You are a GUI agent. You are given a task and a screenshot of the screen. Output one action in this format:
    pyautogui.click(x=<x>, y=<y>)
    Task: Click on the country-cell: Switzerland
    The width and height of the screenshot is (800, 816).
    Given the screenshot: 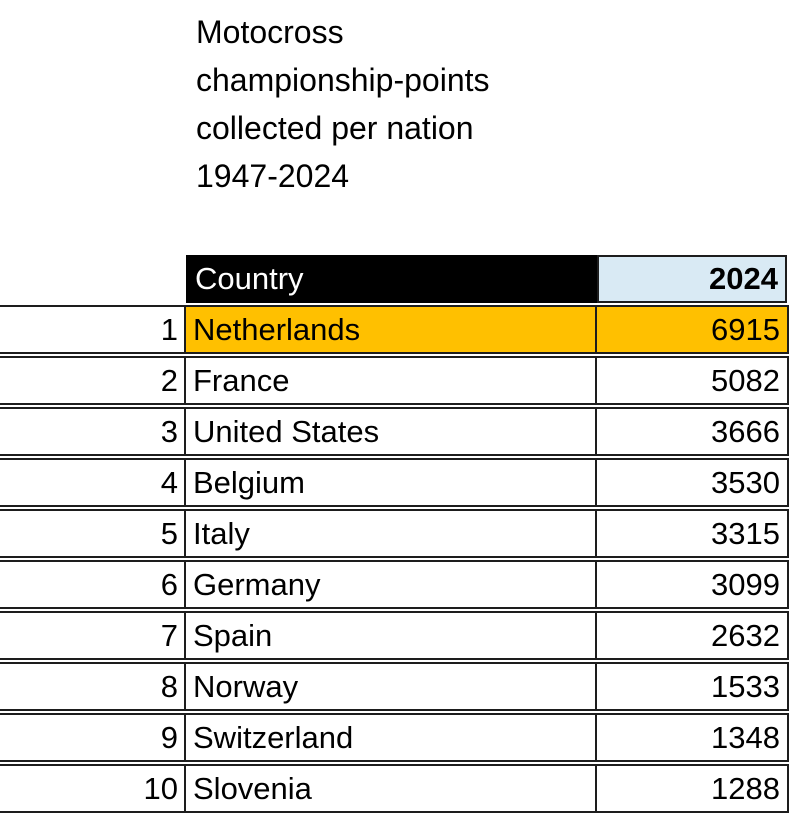 What is the action you would take?
    pyautogui.click(x=273, y=737)
    